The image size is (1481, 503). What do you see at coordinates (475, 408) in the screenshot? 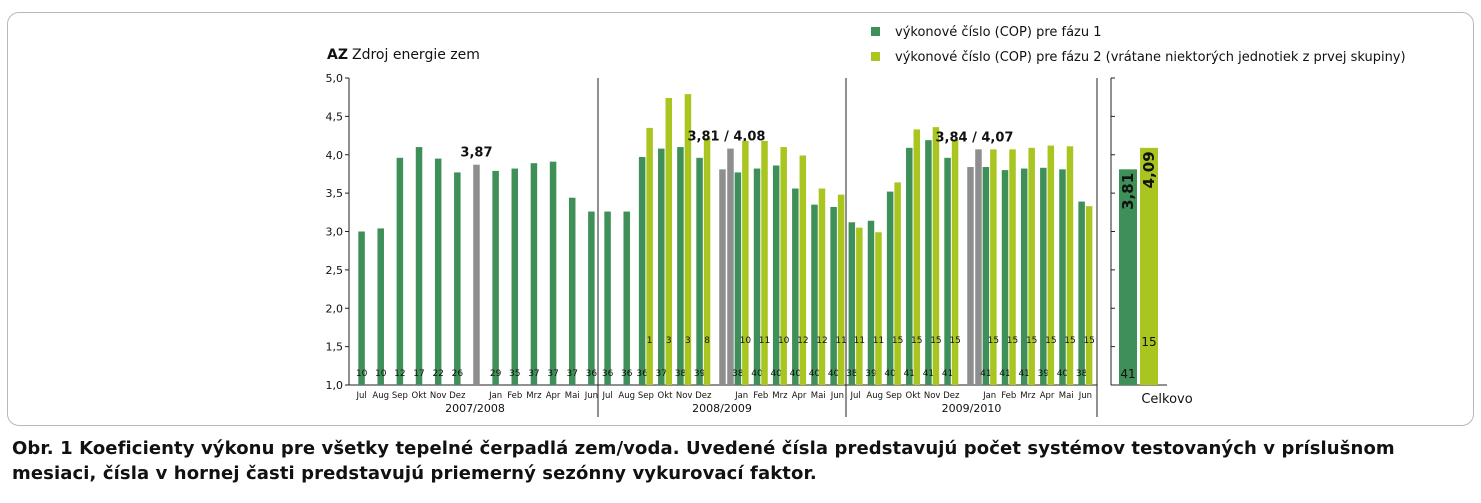
I see `season-label: 2007/2008` at bounding box center [475, 408].